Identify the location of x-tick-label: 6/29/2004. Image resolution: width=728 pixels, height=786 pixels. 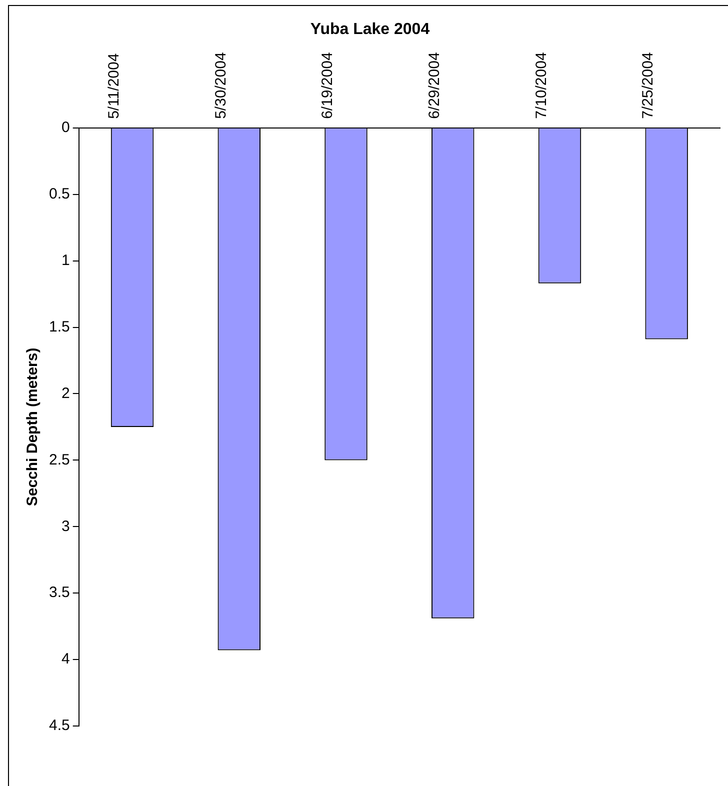
(434, 85).